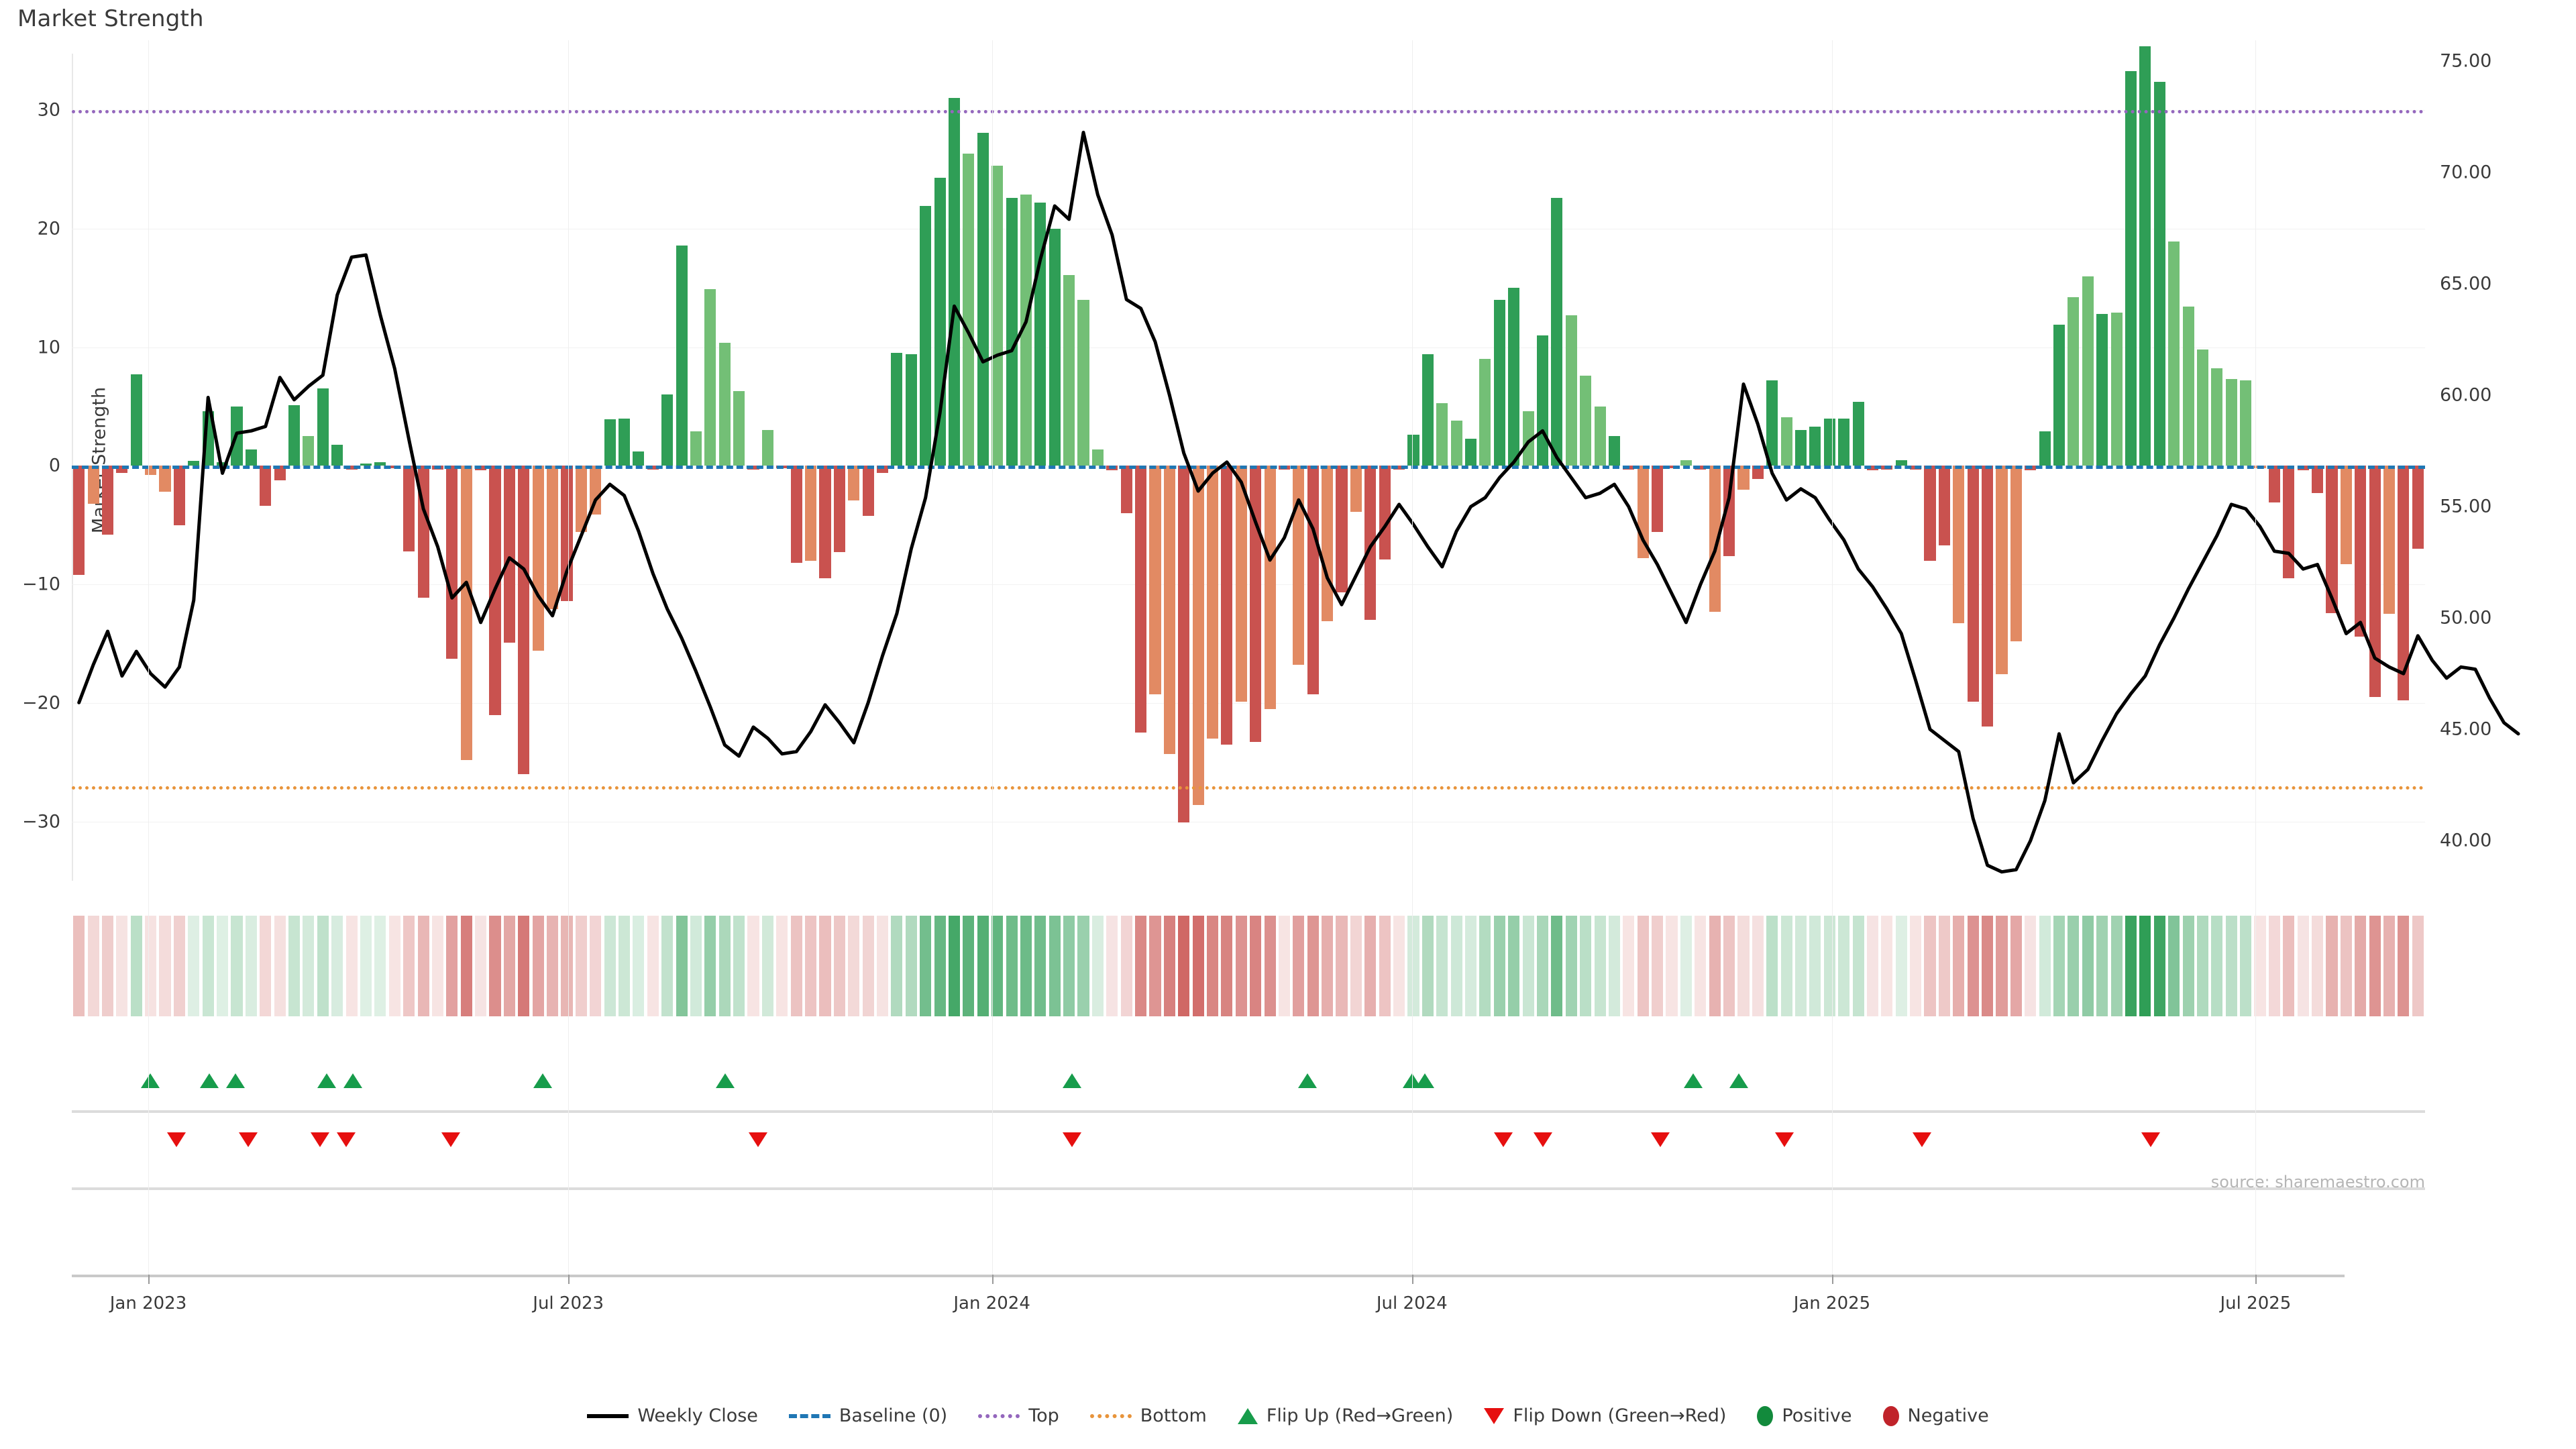  Describe the element at coordinates (2466, 506) in the screenshot. I see `y-axis-right-tick-label: 55.00` at that location.